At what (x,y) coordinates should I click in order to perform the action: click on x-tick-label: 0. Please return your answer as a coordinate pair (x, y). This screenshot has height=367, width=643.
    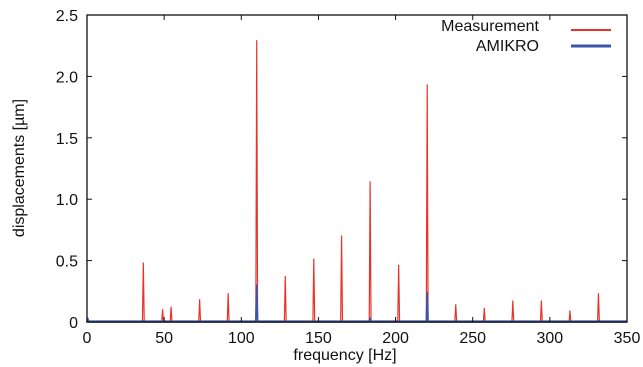
    Looking at the image, I should click on (87, 338).